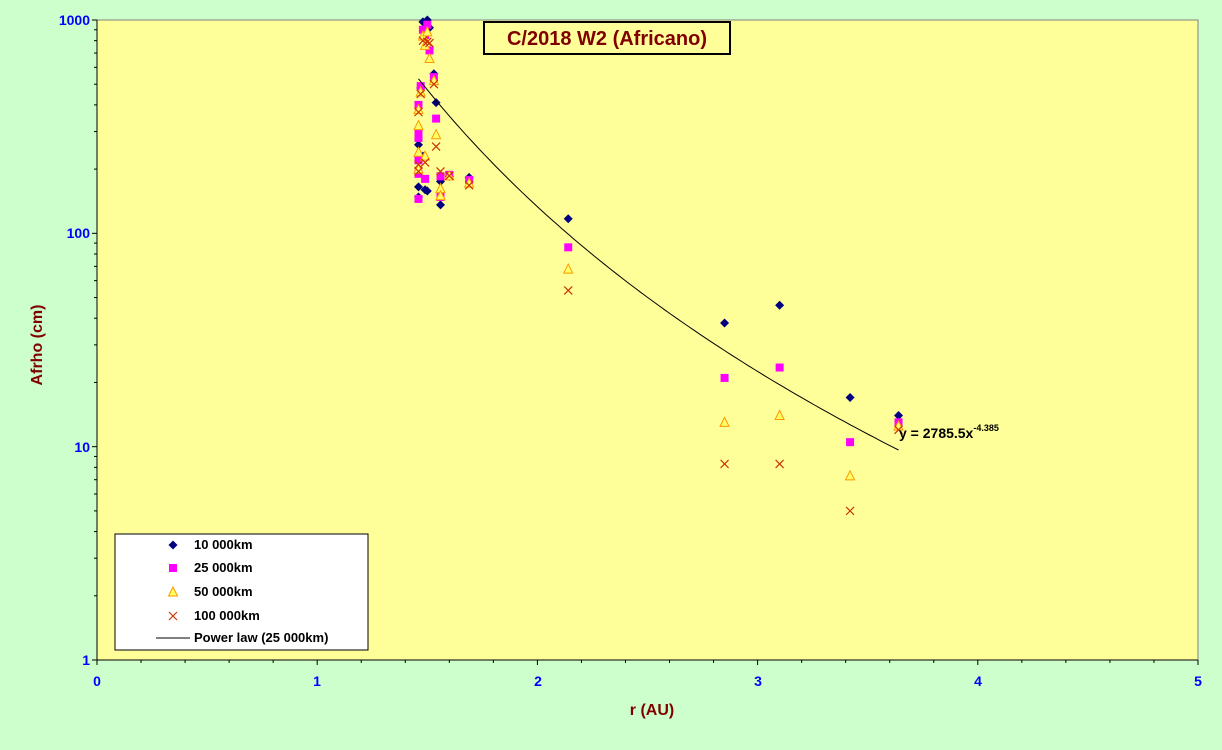  Describe the element at coordinates (173, 616) in the screenshot. I see `legend-symbol-100000km` at that location.